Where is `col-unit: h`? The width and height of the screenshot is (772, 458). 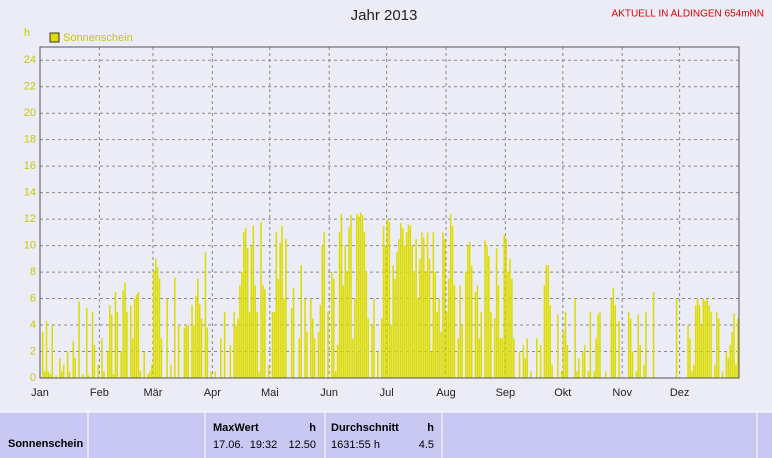
col-unit: h is located at coordinates (312, 428).